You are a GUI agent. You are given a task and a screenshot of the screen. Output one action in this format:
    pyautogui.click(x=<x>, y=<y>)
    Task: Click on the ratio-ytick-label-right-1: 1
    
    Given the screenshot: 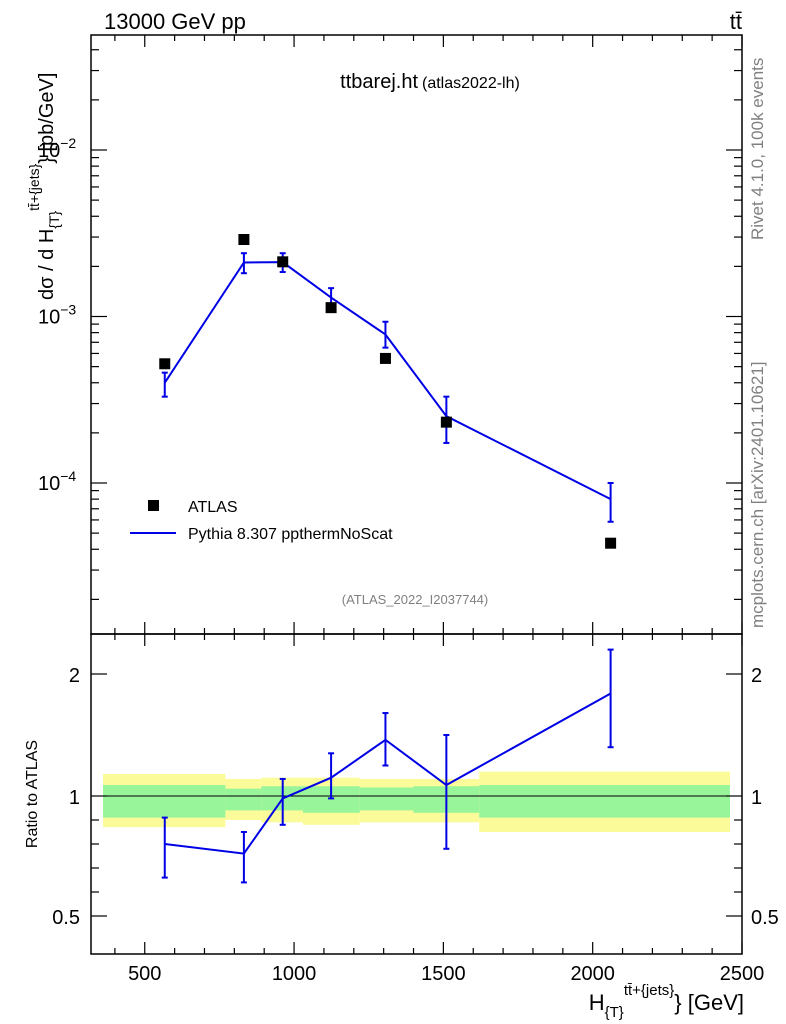 What is the action you would take?
    pyautogui.click(x=756, y=798)
    